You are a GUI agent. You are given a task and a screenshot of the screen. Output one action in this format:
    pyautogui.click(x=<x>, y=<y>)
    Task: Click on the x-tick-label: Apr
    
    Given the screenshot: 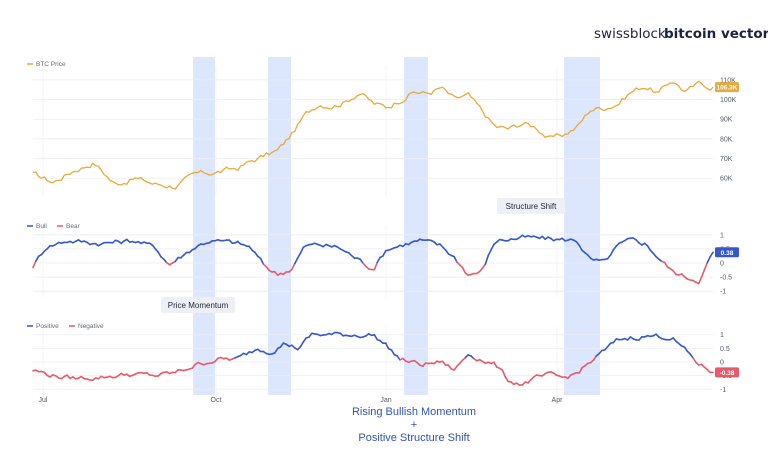 What is the action you would take?
    pyautogui.click(x=558, y=400)
    